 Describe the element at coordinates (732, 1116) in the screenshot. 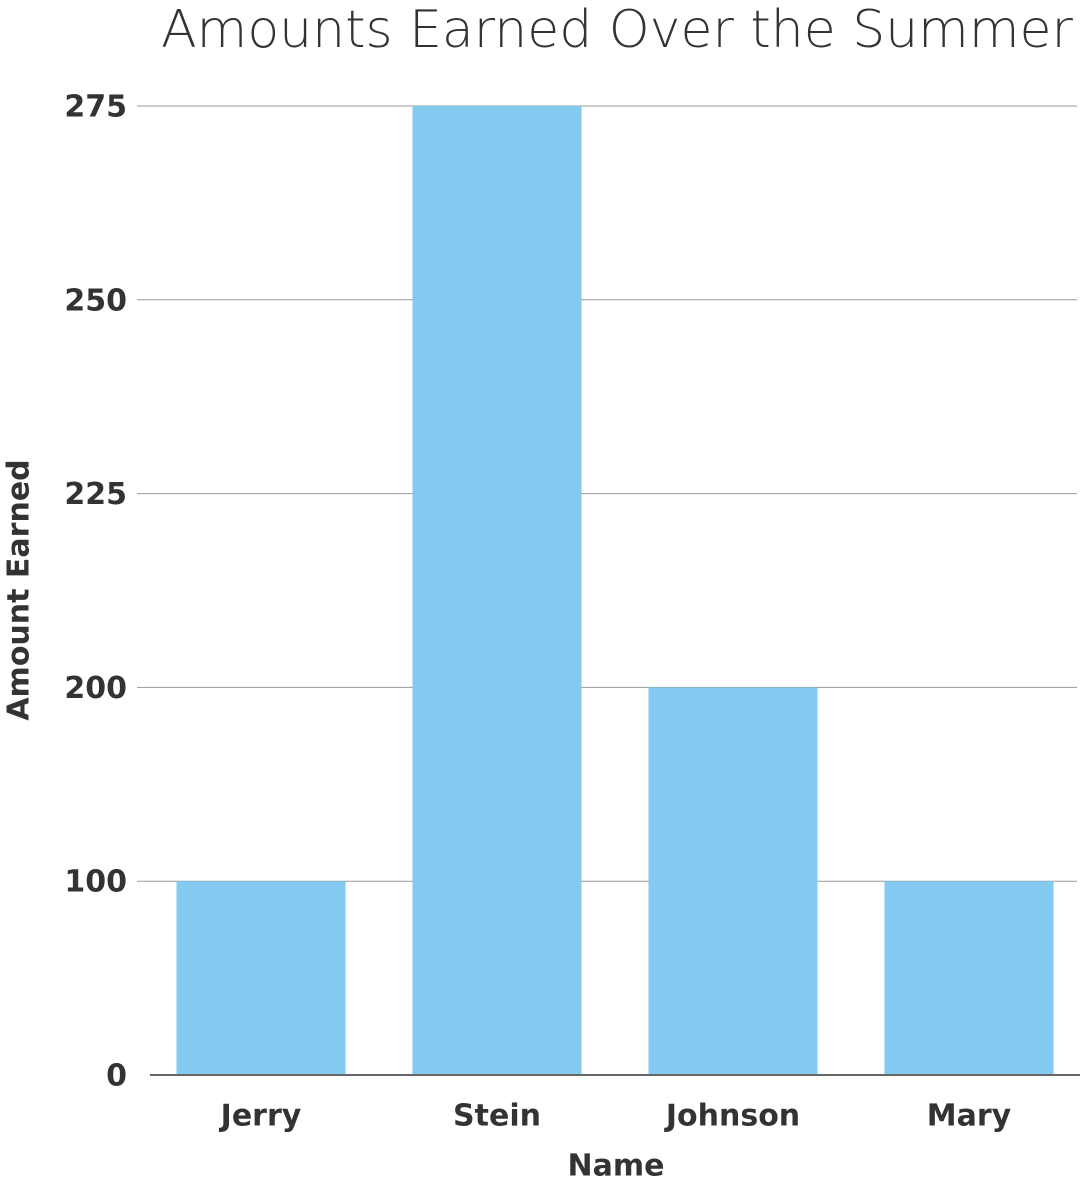

I see `x-tick-label: Johnson` at that location.